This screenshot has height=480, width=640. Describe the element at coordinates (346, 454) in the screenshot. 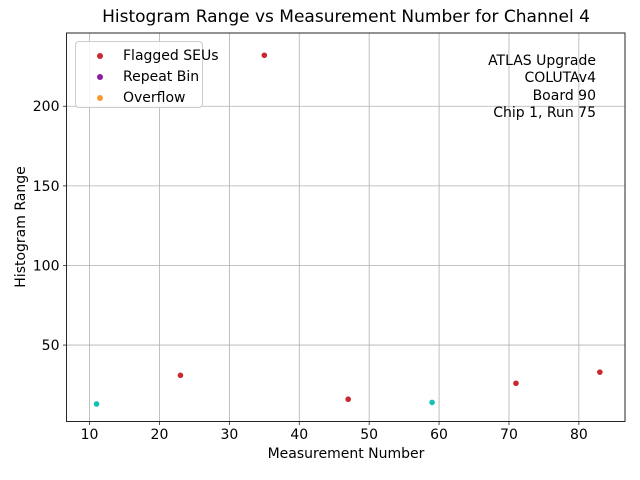

I see `x-axis-label: Measurement Number` at that location.